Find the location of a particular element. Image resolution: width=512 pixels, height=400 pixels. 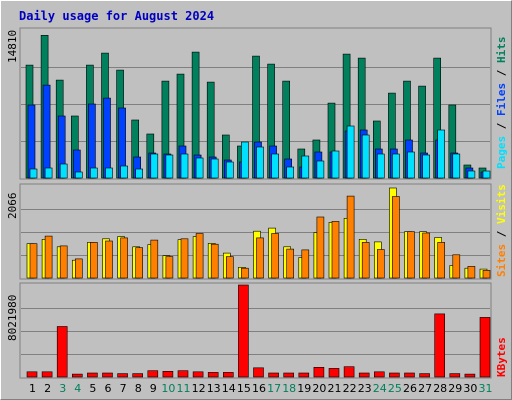

day-label-19: 19 is located at coordinates (304, 388).